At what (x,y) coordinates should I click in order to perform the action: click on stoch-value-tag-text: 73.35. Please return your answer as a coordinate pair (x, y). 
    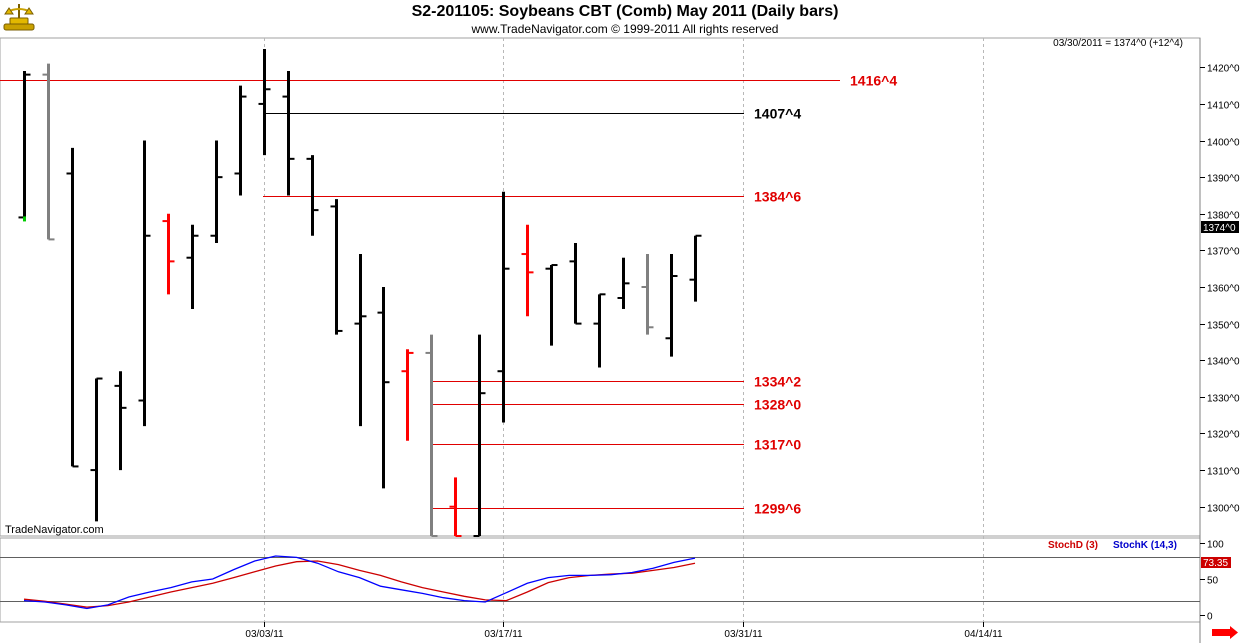
    Looking at the image, I should click on (1215, 563).